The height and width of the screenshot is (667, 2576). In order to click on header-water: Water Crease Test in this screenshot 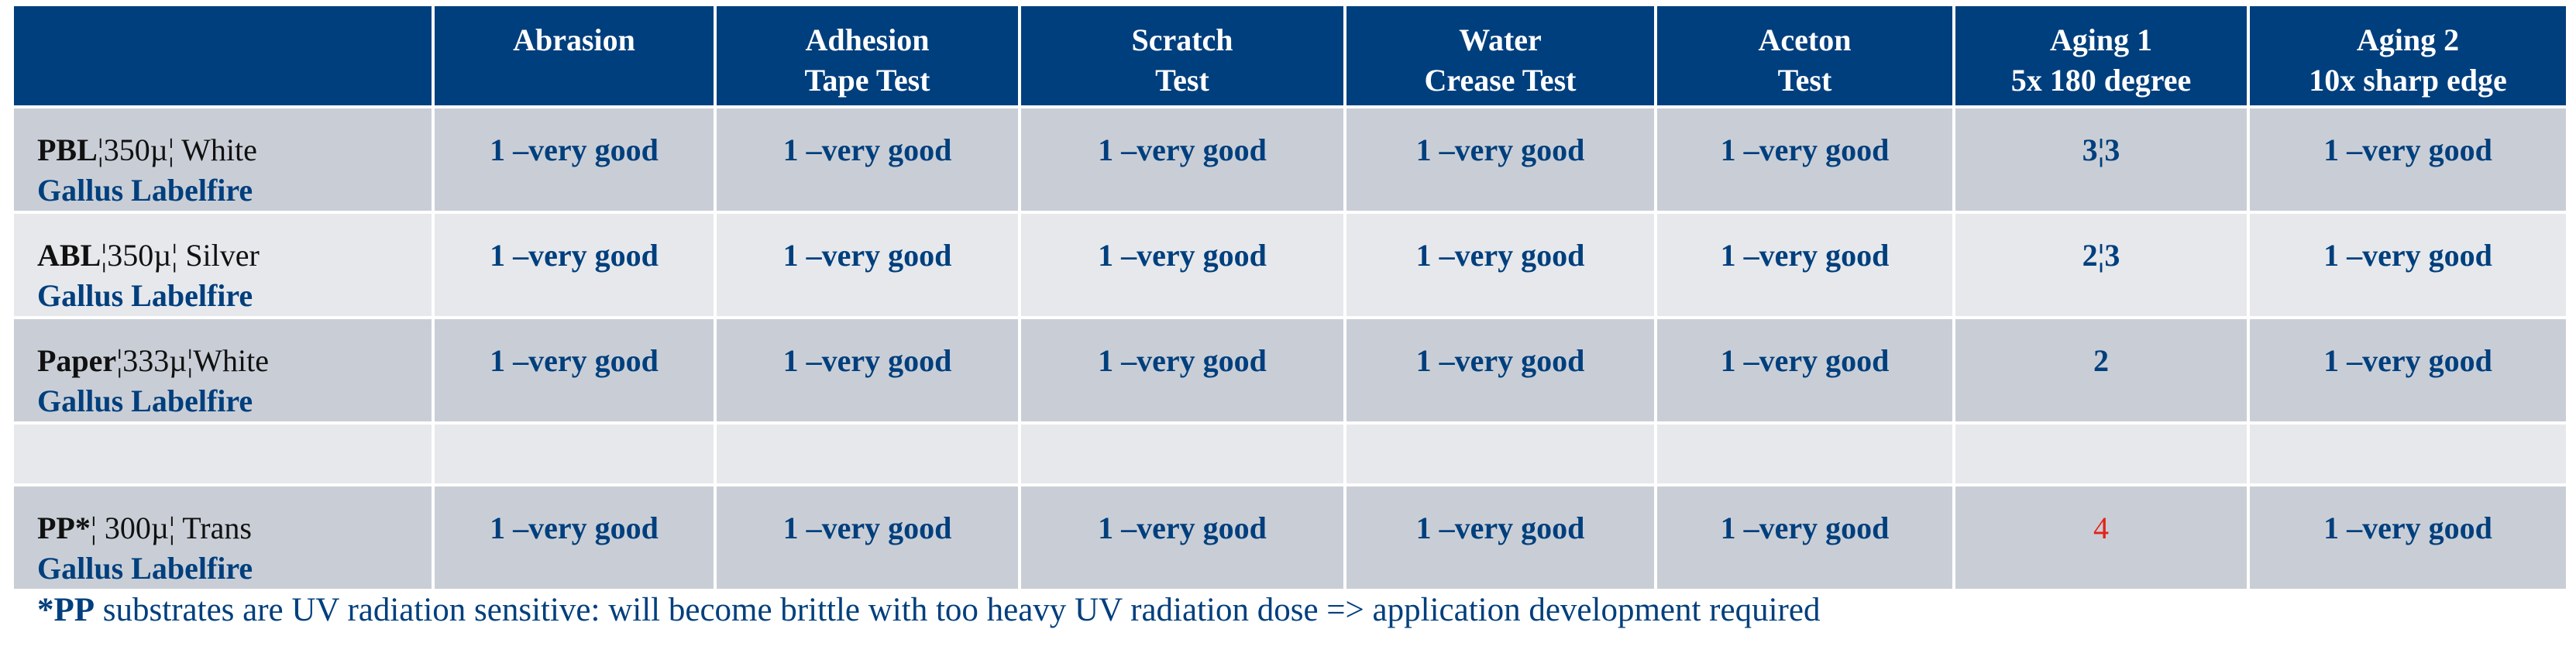, I will do `click(1501, 57)`.